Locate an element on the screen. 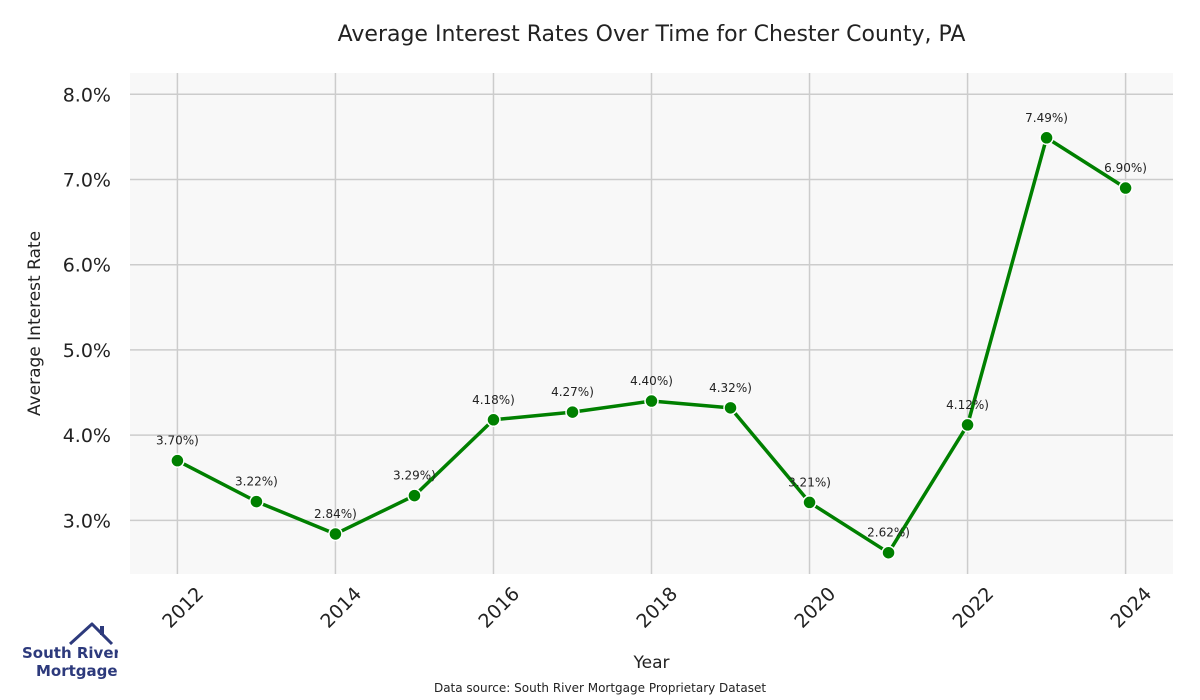 This screenshot has width=1200, height=700. y-tick-label: 6.0% is located at coordinates (87, 266).